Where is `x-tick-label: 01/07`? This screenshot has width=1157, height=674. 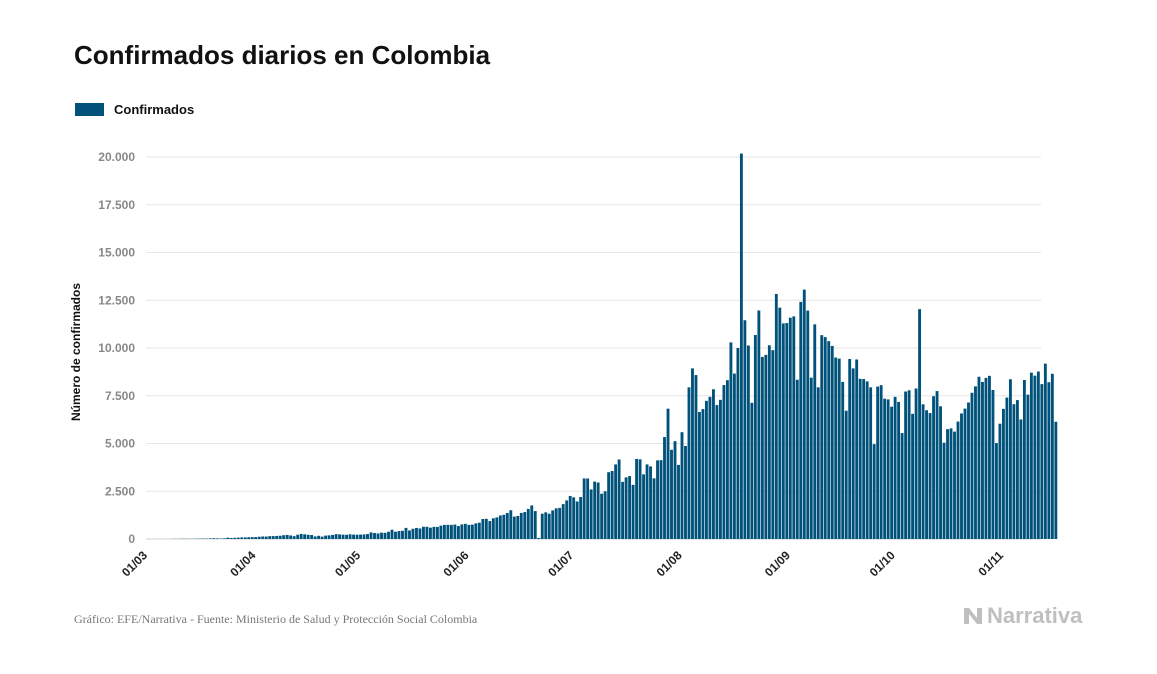
x-tick-label: 01/07 is located at coordinates (560, 563).